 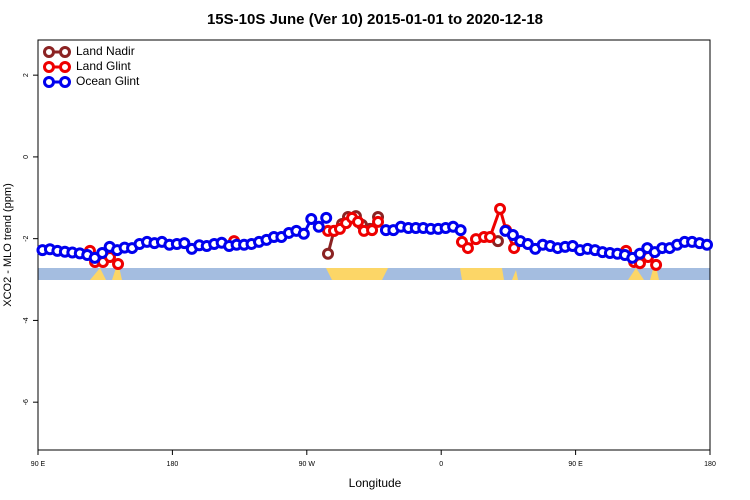 I want to click on x-tick-label: 0, so click(x=441, y=464).